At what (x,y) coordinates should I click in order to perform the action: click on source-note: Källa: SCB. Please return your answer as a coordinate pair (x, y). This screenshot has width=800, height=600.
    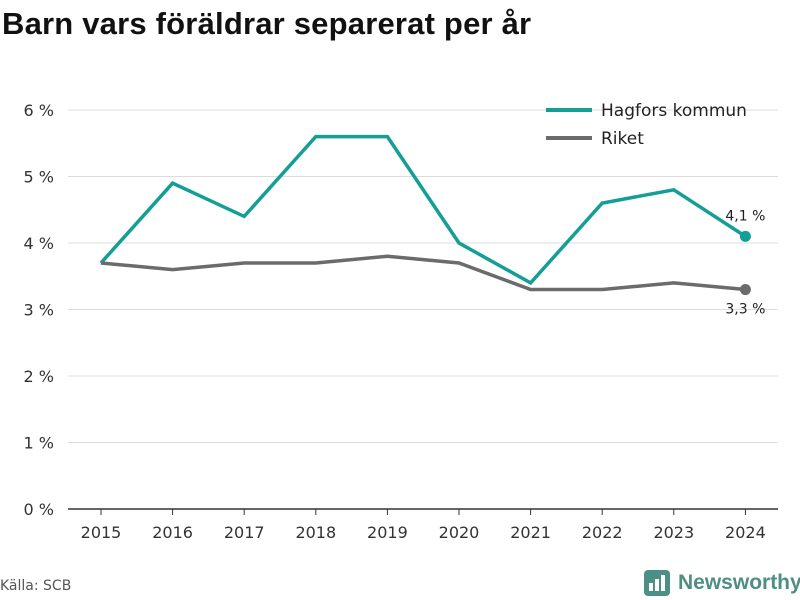
    Looking at the image, I should click on (36, 586).